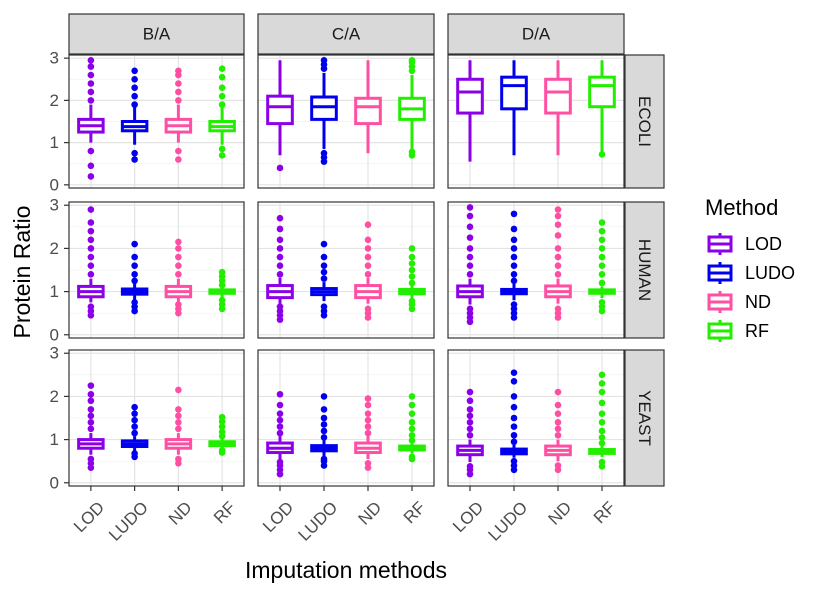 Image resolution: width=833 pixels, height=602 pixels. I want to click on legend-entry-rf: RF, so click(738, 331).